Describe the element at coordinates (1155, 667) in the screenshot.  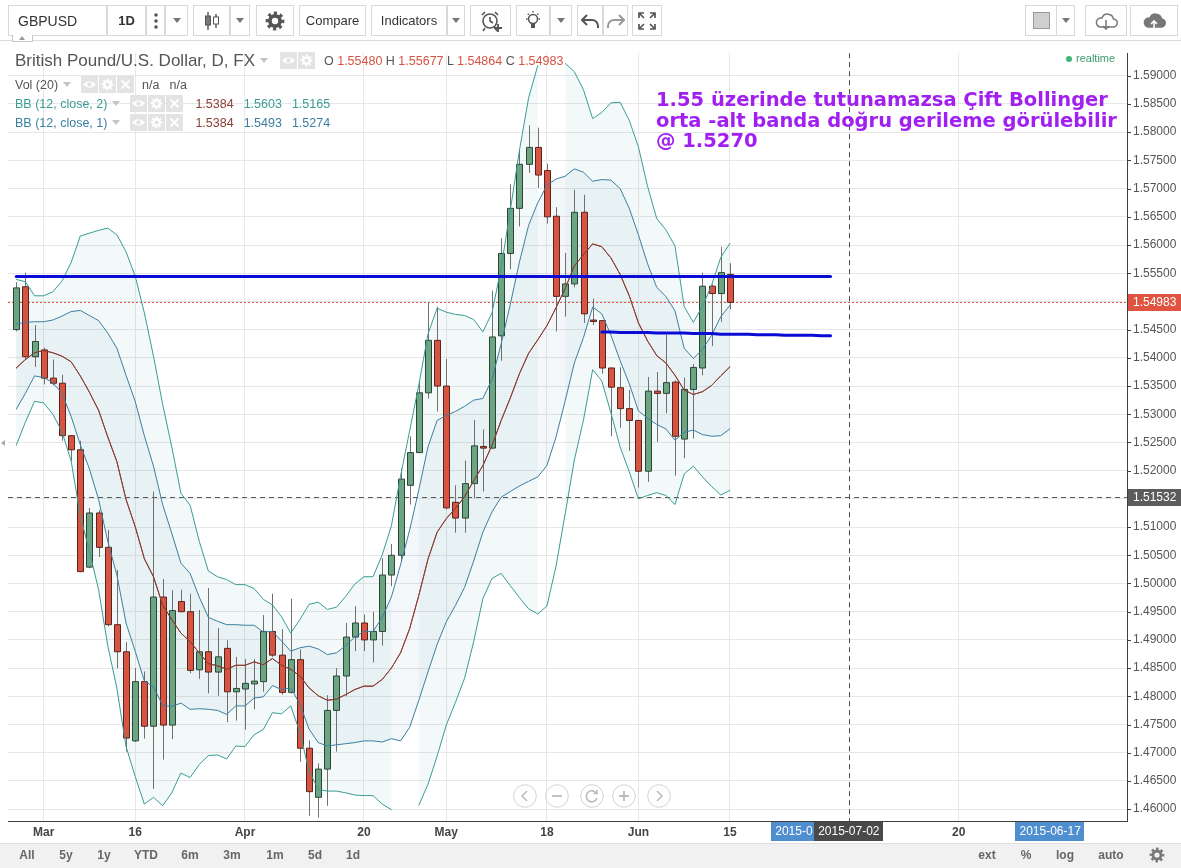
I see `y-tick-label: 1.48500` at that location.